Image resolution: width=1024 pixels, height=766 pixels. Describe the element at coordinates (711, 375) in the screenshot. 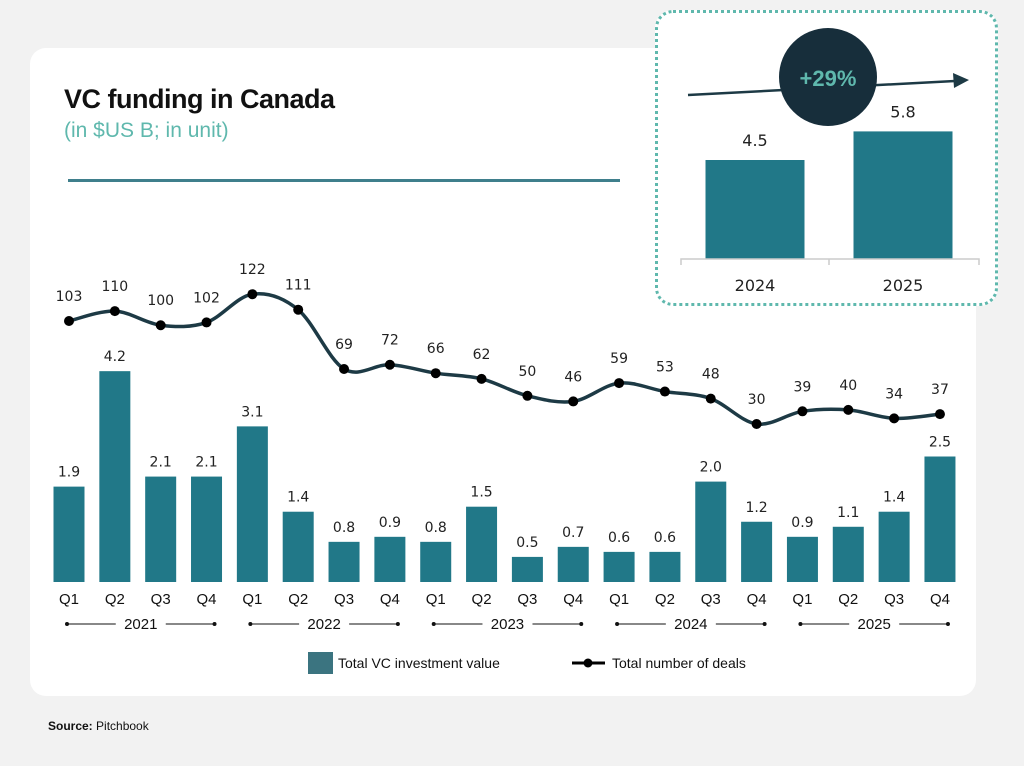

I see `deals-value-label: 48` at that location.